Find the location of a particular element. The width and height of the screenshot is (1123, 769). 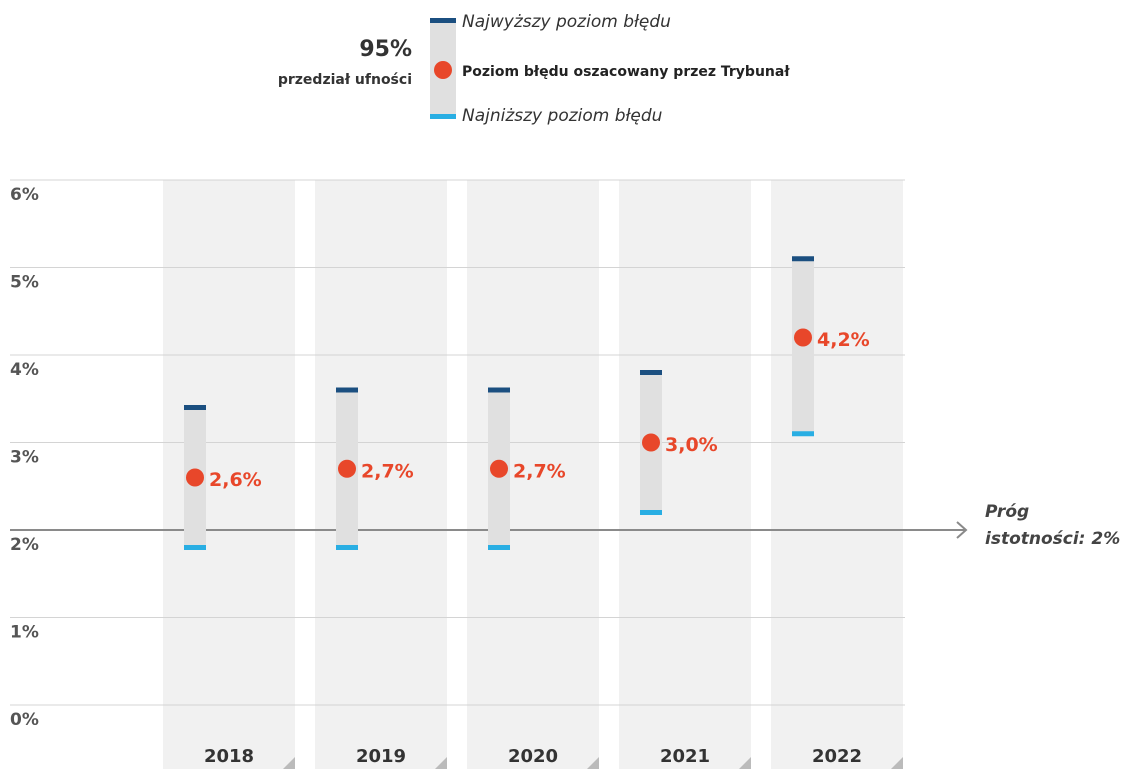

legend-entry: Poziom błędu oszacowany przez Trybunał is located at coordinates (626, 72).